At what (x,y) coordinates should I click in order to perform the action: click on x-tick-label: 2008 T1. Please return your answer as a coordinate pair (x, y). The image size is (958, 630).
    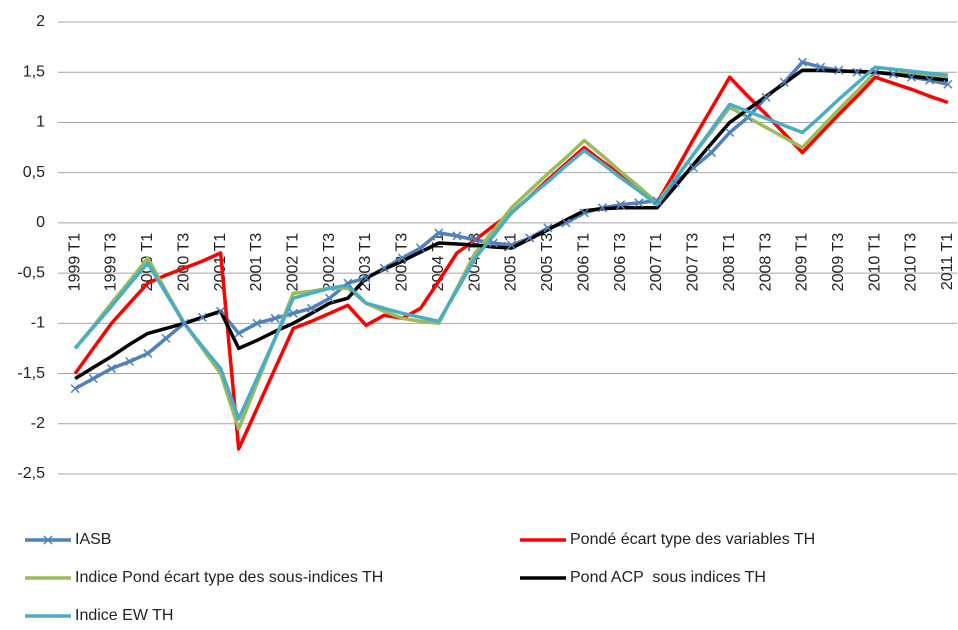
    Looking at the image, I should click on (729, 262).